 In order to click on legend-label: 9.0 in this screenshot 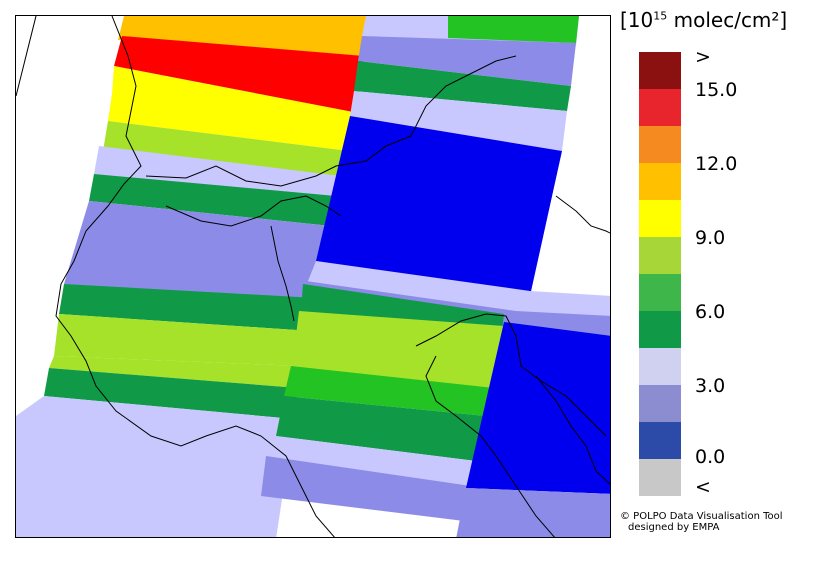, I will do `click(710, 238)`.